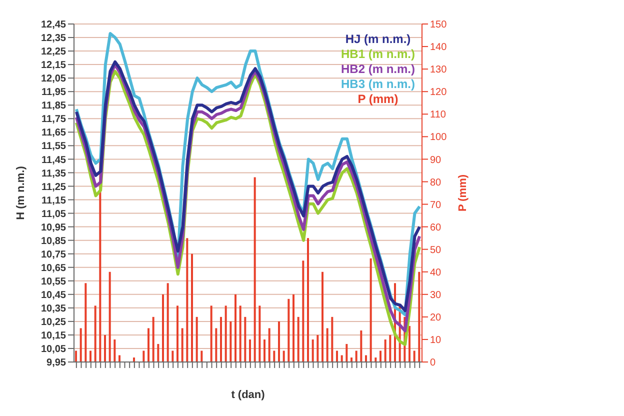 The width and height of the screenshot is (624, 416). Describe the element at coordinates (378, 99) in the screenshot. I see `text: P (mm)` at that location.